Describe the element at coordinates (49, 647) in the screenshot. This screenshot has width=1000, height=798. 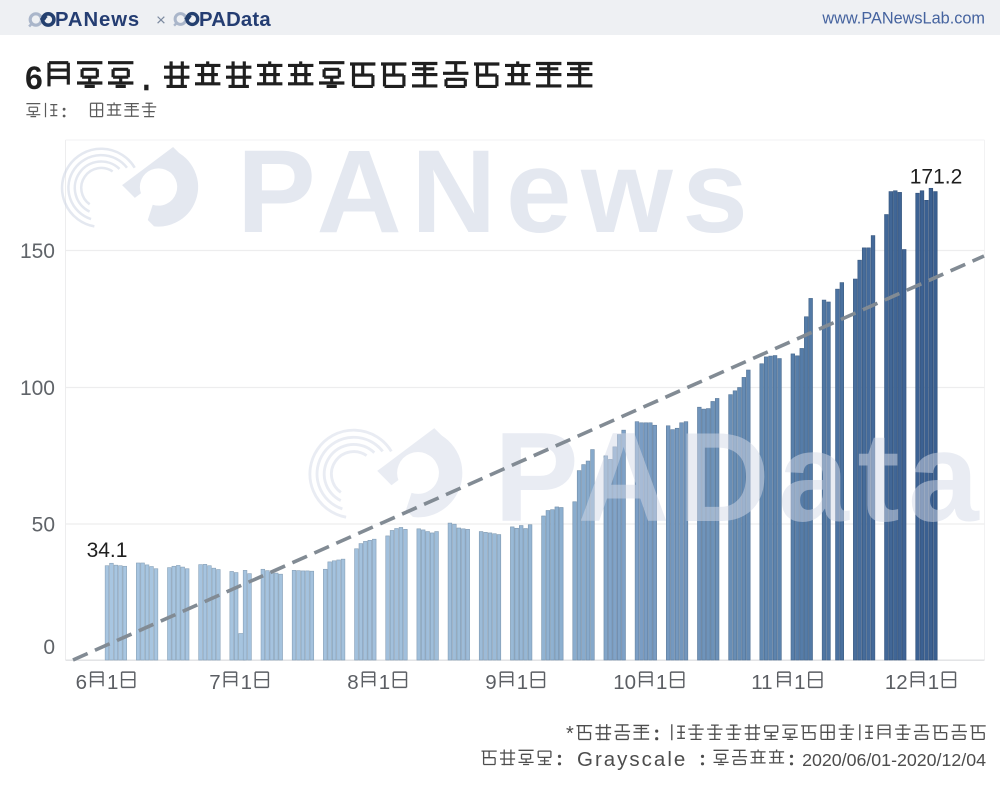
I see `svg-text: 0` at that location.